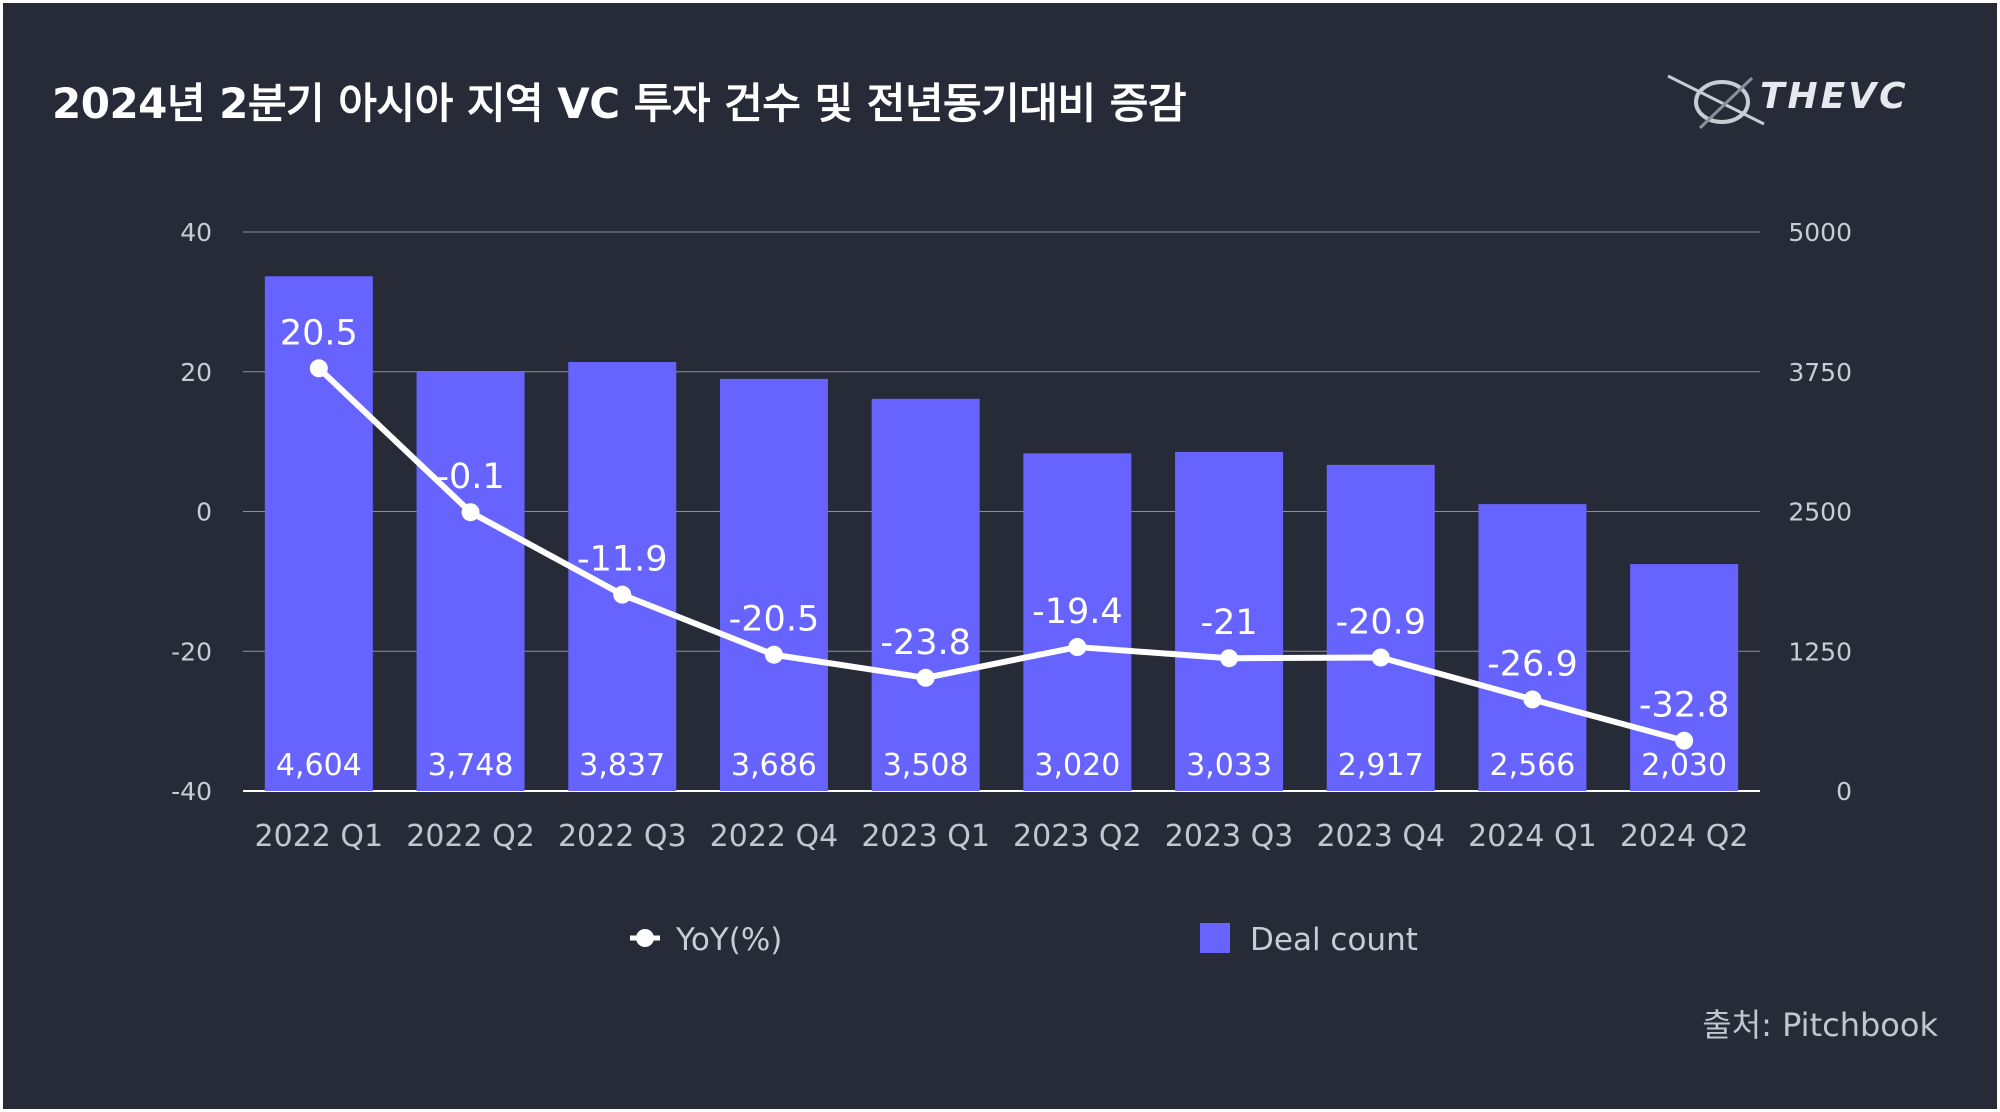 Image resolution: width=2000 pixels, height=1112 pixels. What do you see at coordinates (191, 651) in the screenshot?
I see `left-axis-tick: -20` at bounding box center [191, 651].